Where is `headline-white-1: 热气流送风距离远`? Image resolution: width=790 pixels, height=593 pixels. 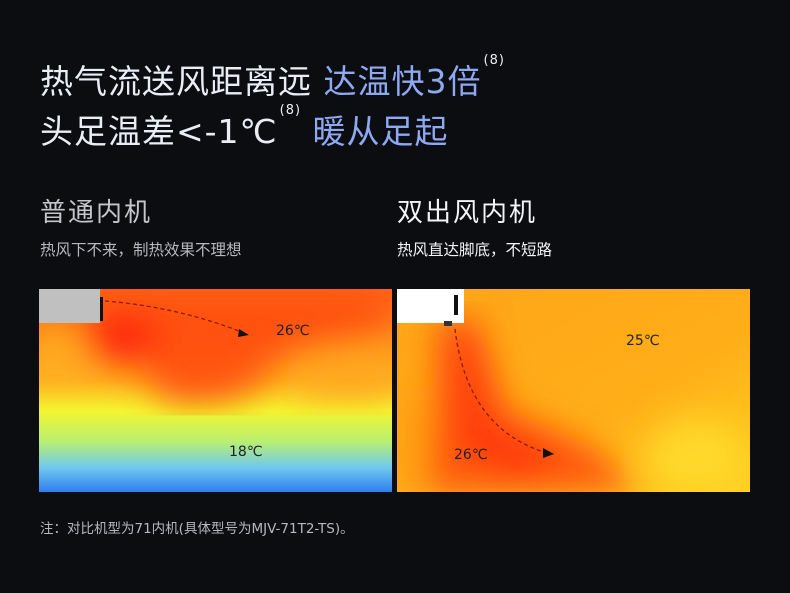
headline-white-1: 热气流送风距离远 is located at coordinates (176, 81).